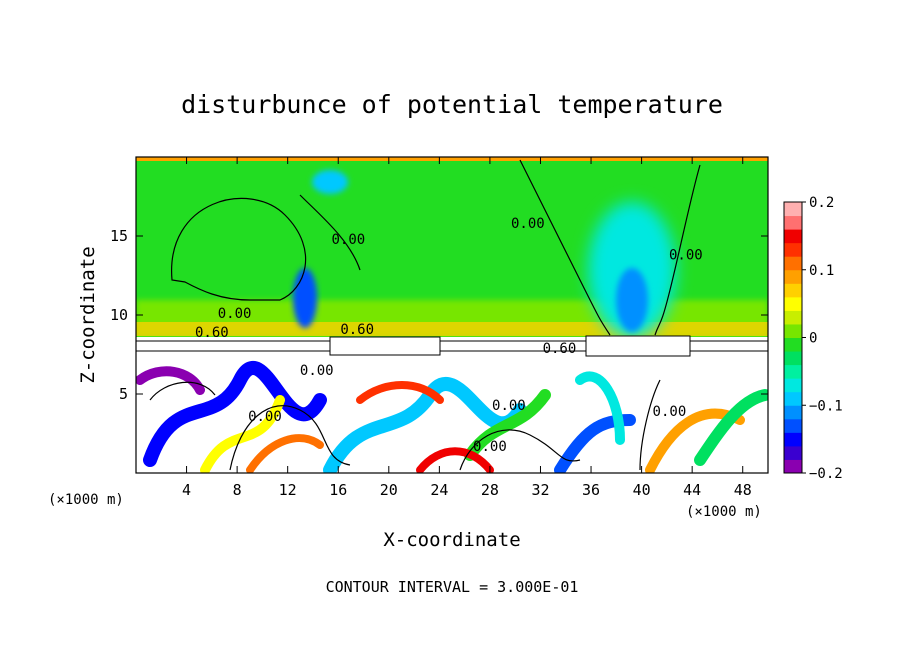  I want to click on colorbar: −0.2 −0.1 0 0.1 0.2, so click(813, 338).